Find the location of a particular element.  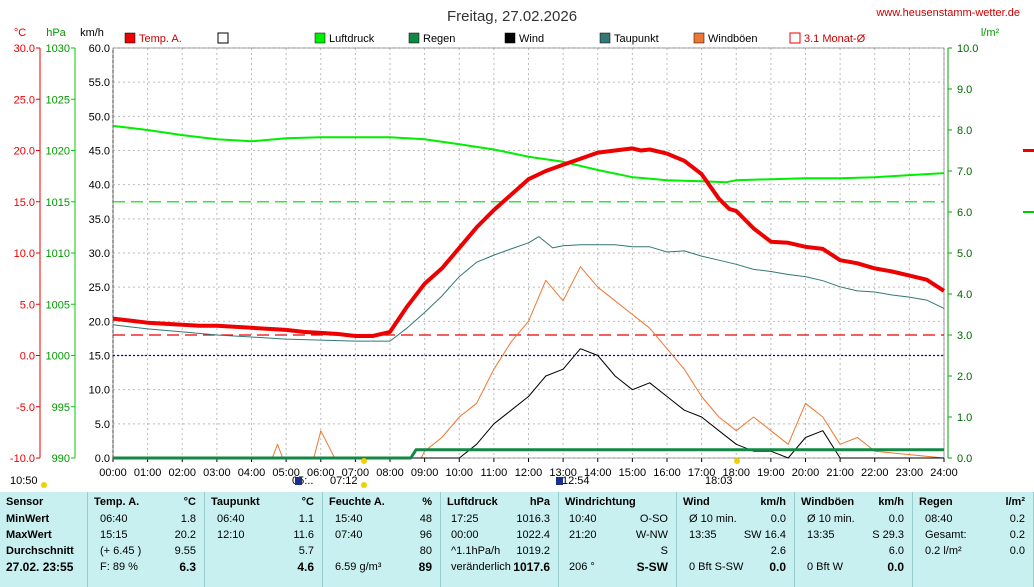

moon-icon is located at coordinates (298, 481).